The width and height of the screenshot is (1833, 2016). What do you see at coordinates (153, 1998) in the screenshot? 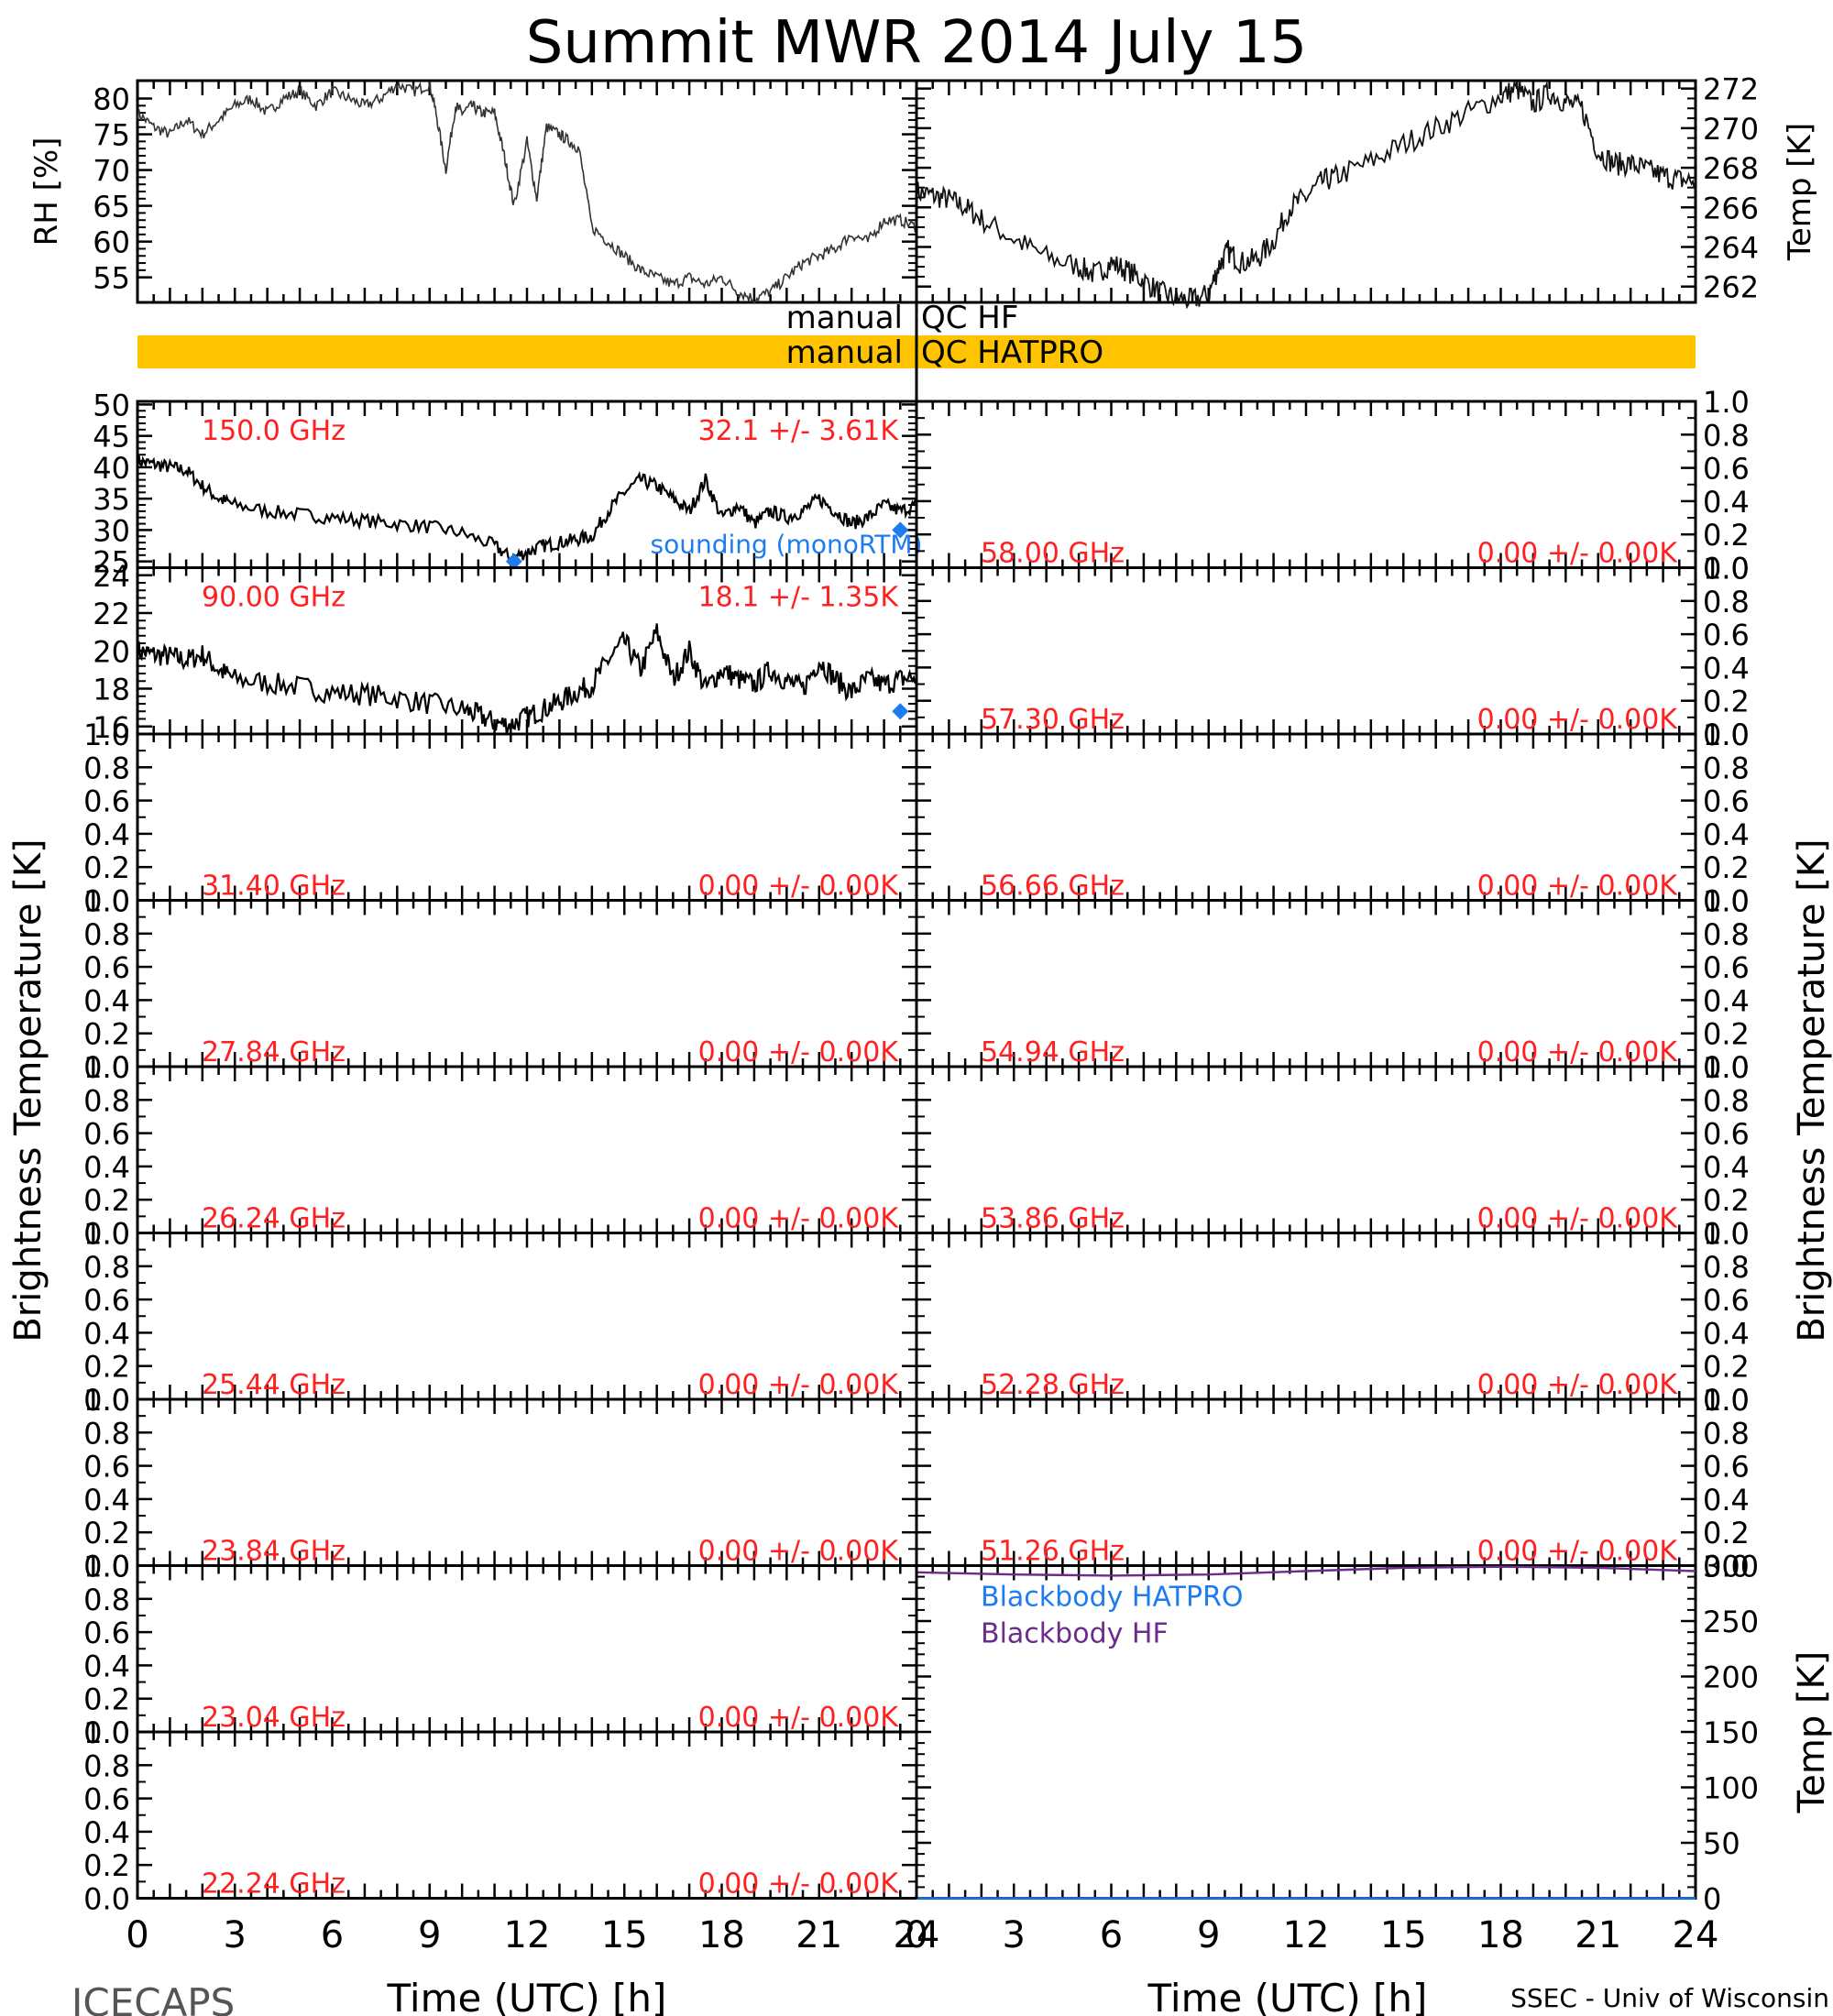
I see `footer-left-label: ICECAPS` at bounding box center [153, 1998].